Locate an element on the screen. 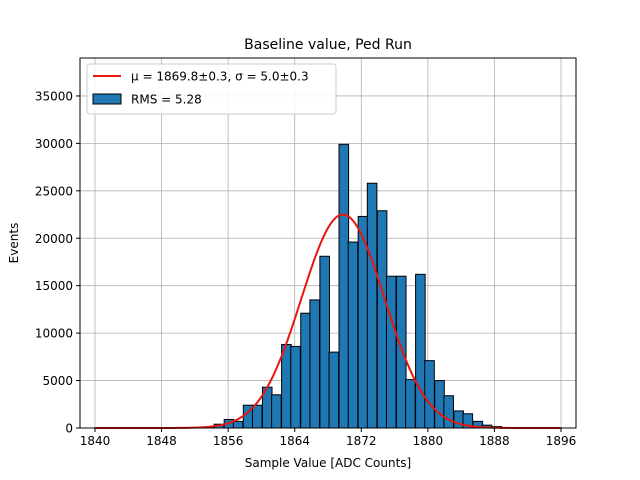 Image resolution: width=640 pixels, height=480 pixels. x-axis-ticks: 1840 1848 1856 1864 1872 1880 1888 1896 is located at coordinates (328, 438).